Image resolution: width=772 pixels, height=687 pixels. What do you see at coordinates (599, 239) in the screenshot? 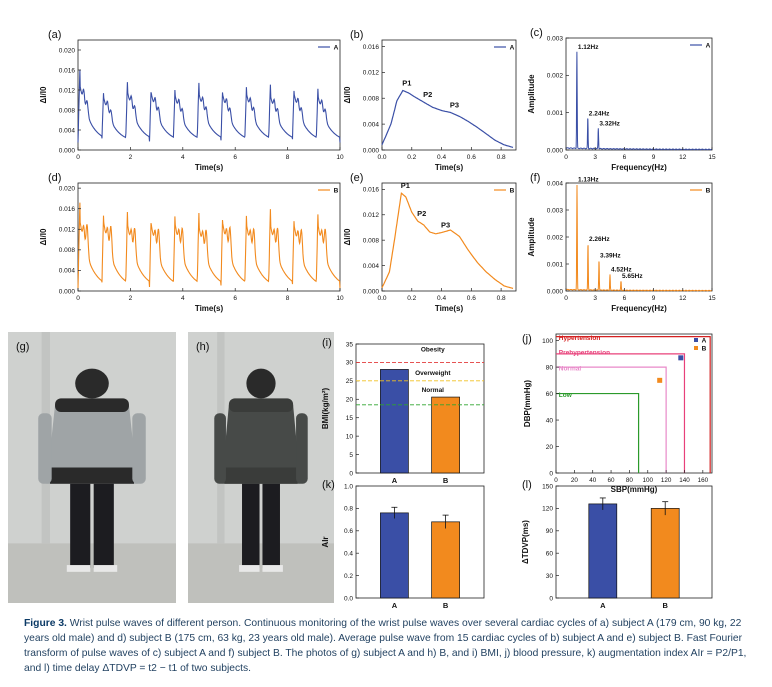
I see `freq-annotation-f: 2.26Hz` at bounding box center [599, 239].